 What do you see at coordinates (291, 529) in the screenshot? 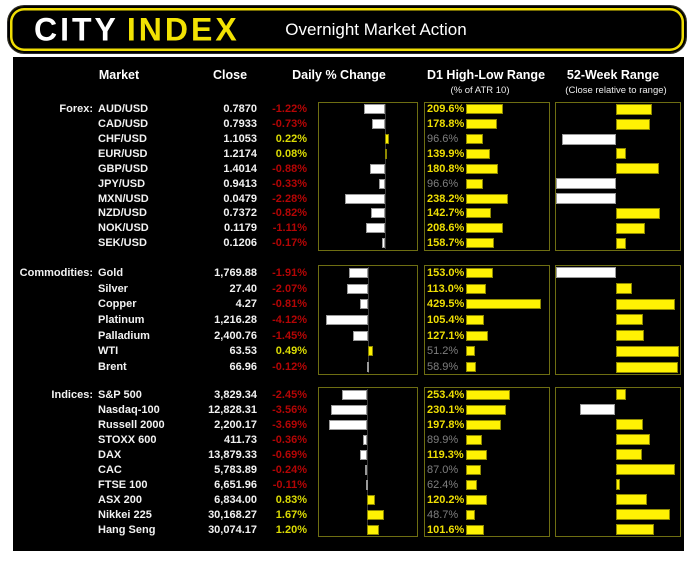
I see `daily-change-value: 1.20%` at bounding box center [291, 529].